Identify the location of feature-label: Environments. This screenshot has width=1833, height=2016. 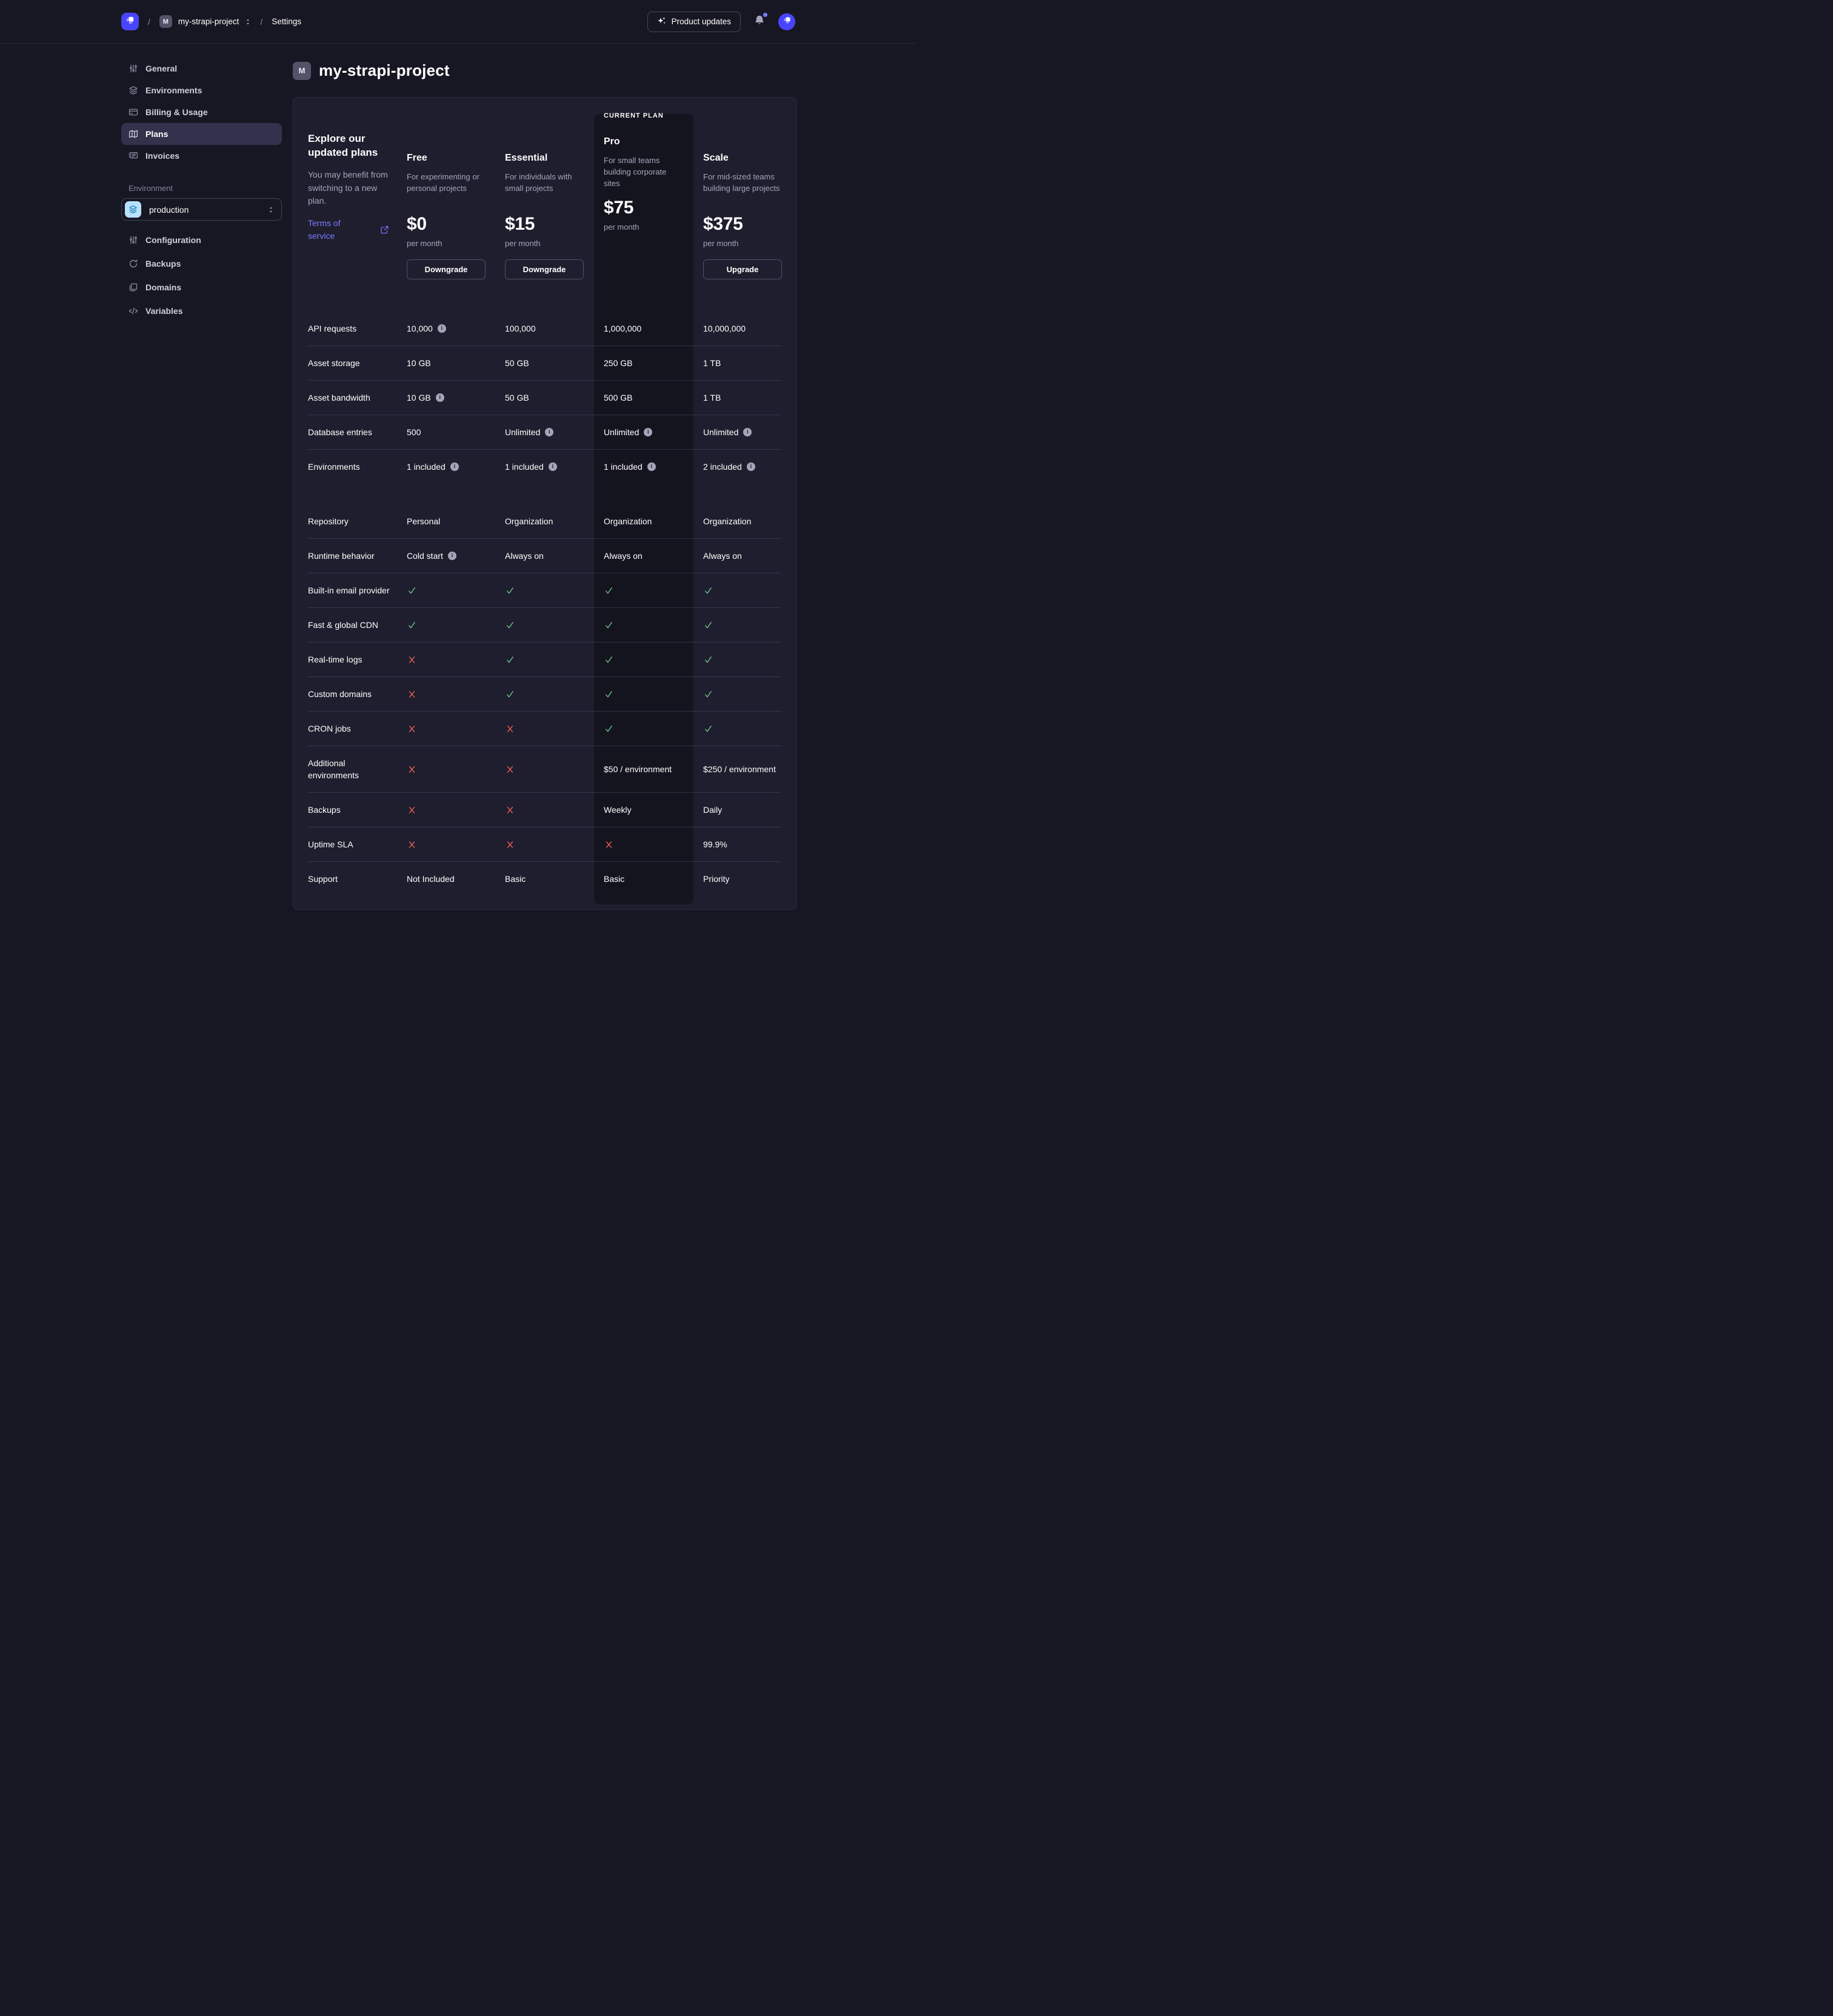
(334, 467).